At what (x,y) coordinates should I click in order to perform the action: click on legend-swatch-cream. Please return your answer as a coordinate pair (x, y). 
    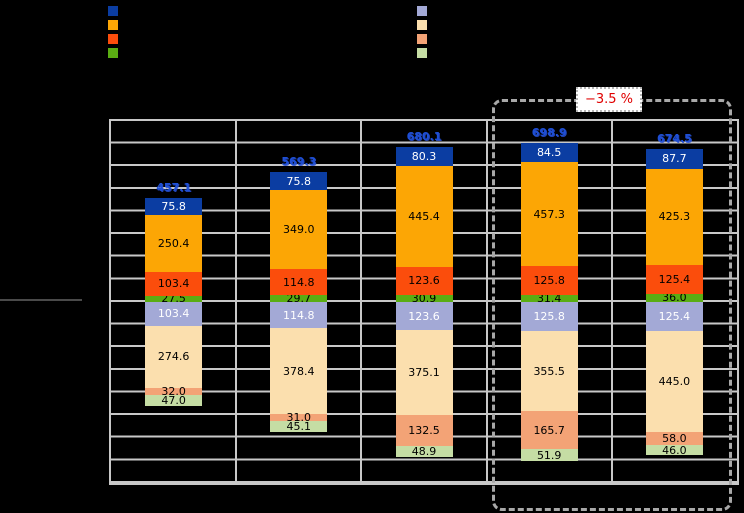
    Looking at the image, I should click on (422, 25).